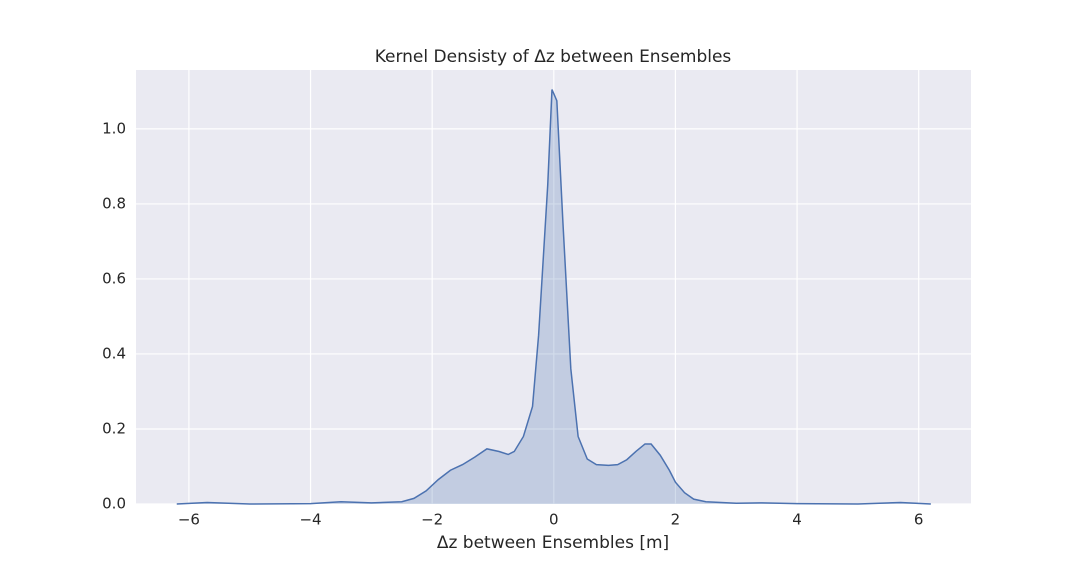  I want to click on chart-title: Kernel Densisty of Δz between Ensembles, so click(553, 57).